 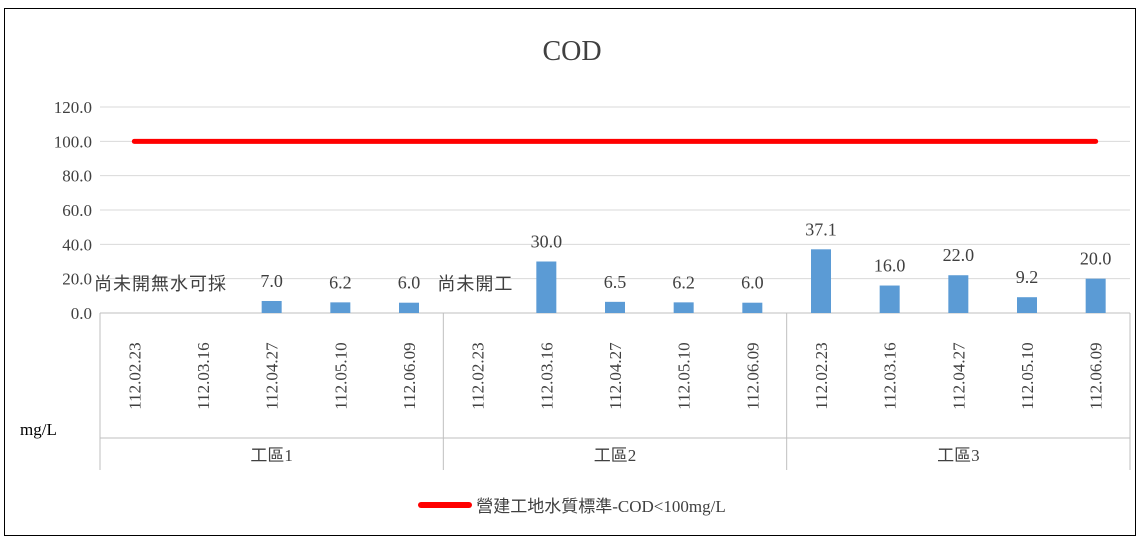 What do you see at coordinates (77, 210) in the screenshot?
I see `y-tick-label: 60.0` at bounding box center [77, 210].